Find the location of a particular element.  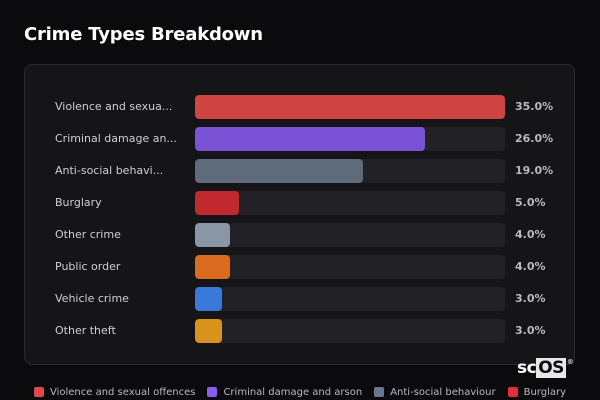

bar-row: Burglary 5.0% is located at coordinates (299, 203).